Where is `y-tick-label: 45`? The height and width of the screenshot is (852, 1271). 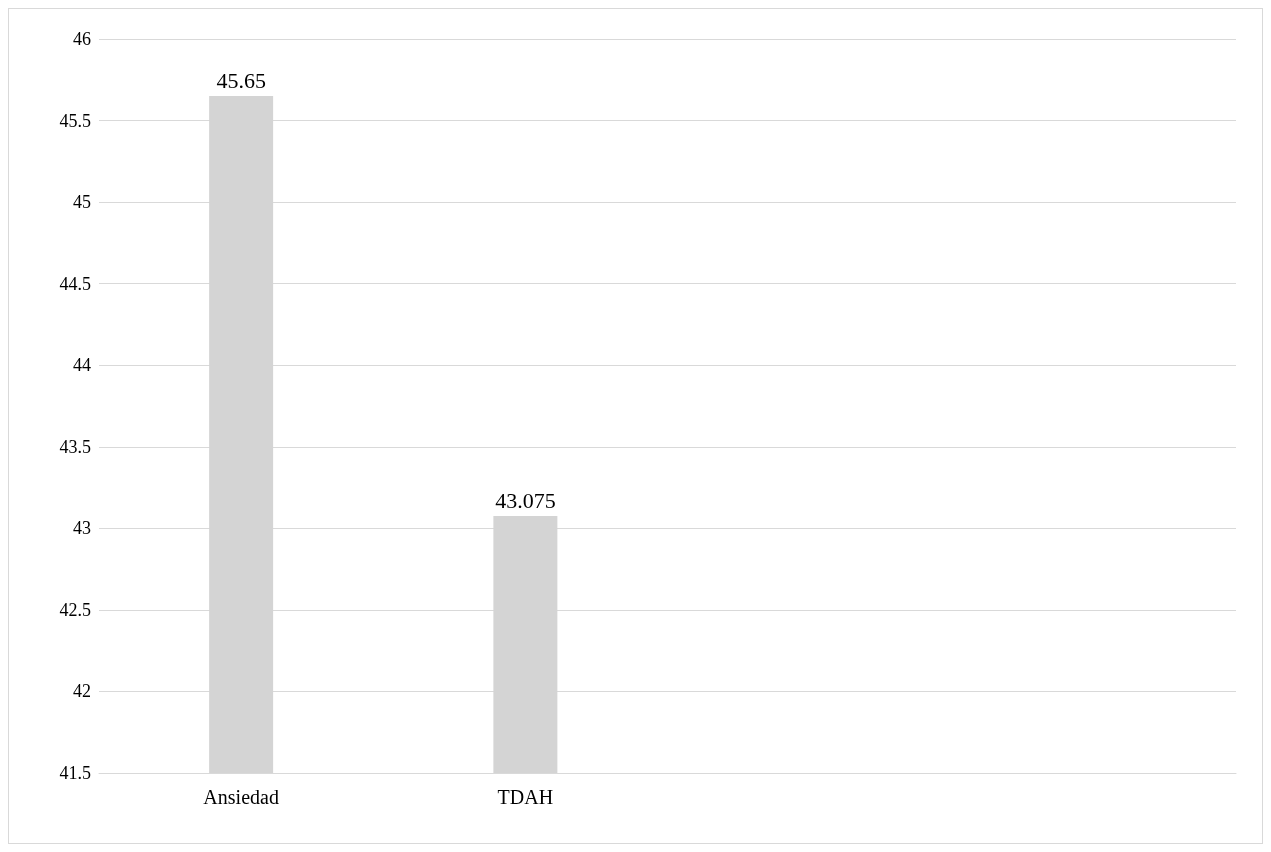
y-tick-label: 45 is located at coordinates (82, 202).